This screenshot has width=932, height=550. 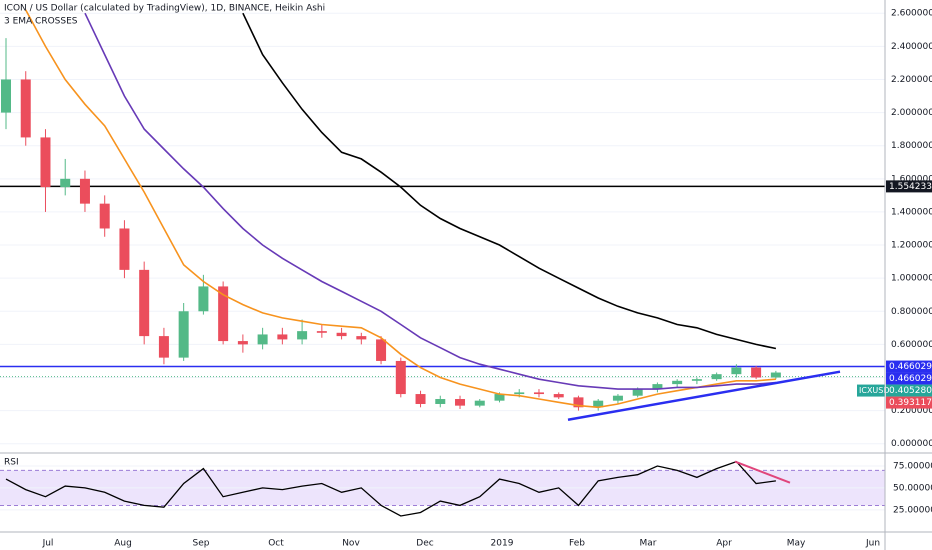 What do you see at coordinates (874, 390) in the screenshot?
I see `symbol-label: ICXUSD` at bounding box center [874, 390].